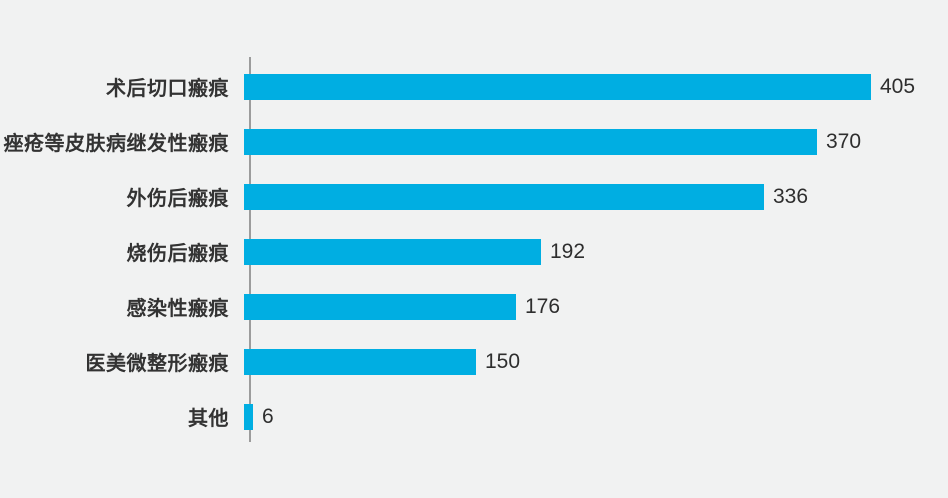  I want to click on bar-row: 术后切口瘢痕 405, so click(474, 86).